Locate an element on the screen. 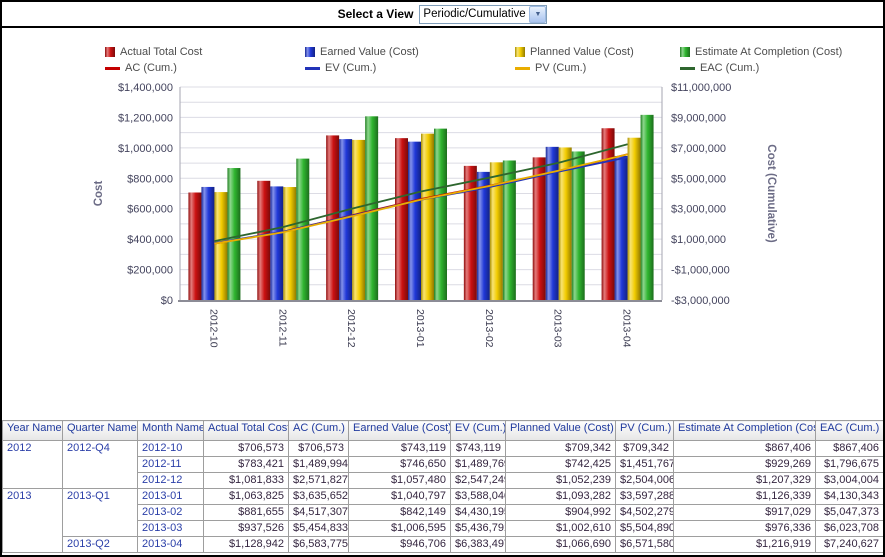 This screenshot has height=557, width=885. legend-item-actual-total-cost: Actual Total Cost is located at coordinates (153, 52).